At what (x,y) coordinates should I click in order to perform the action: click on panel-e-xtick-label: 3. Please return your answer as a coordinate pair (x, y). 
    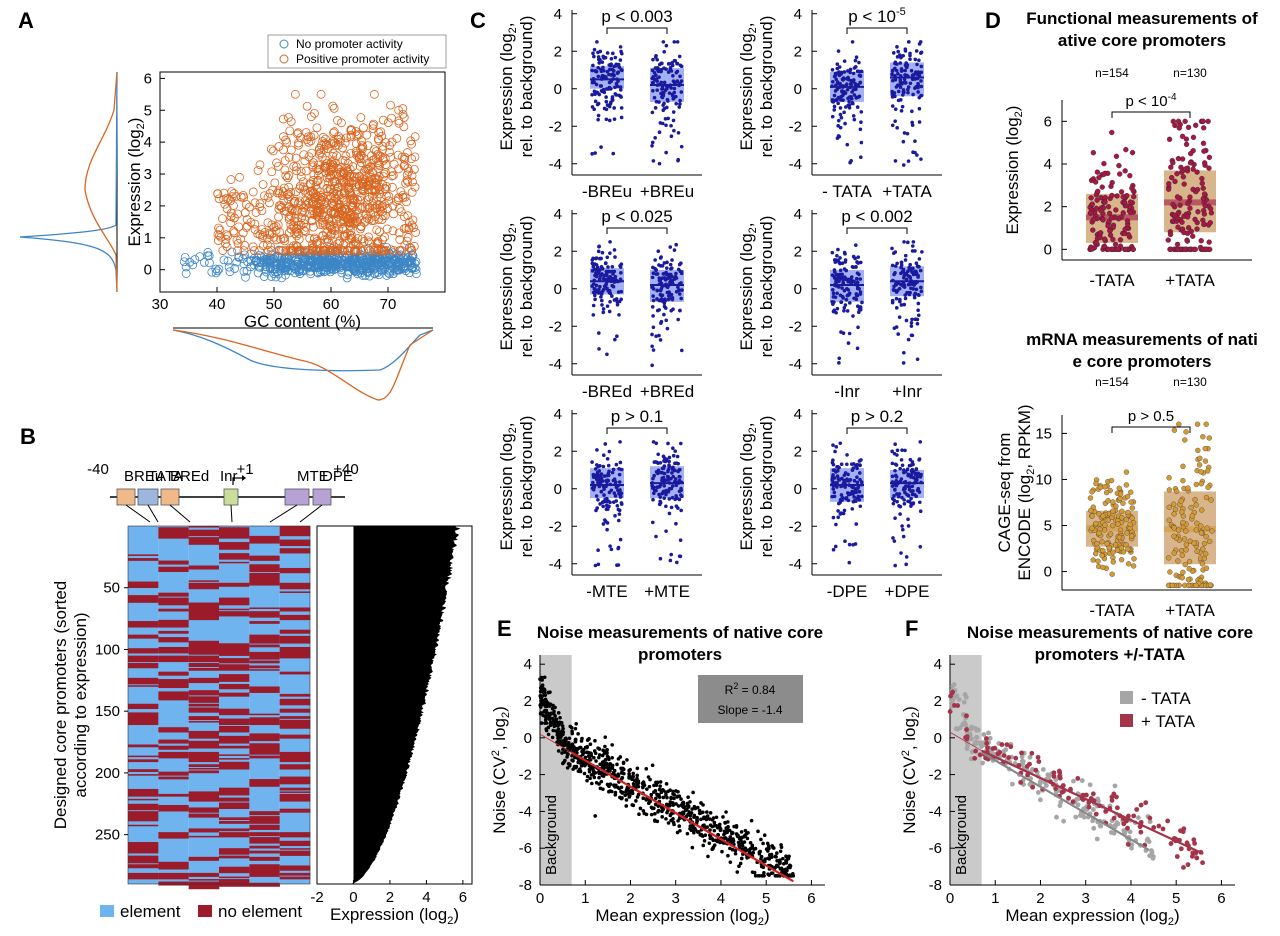
    Looking at the image, I should click on (676, 898).